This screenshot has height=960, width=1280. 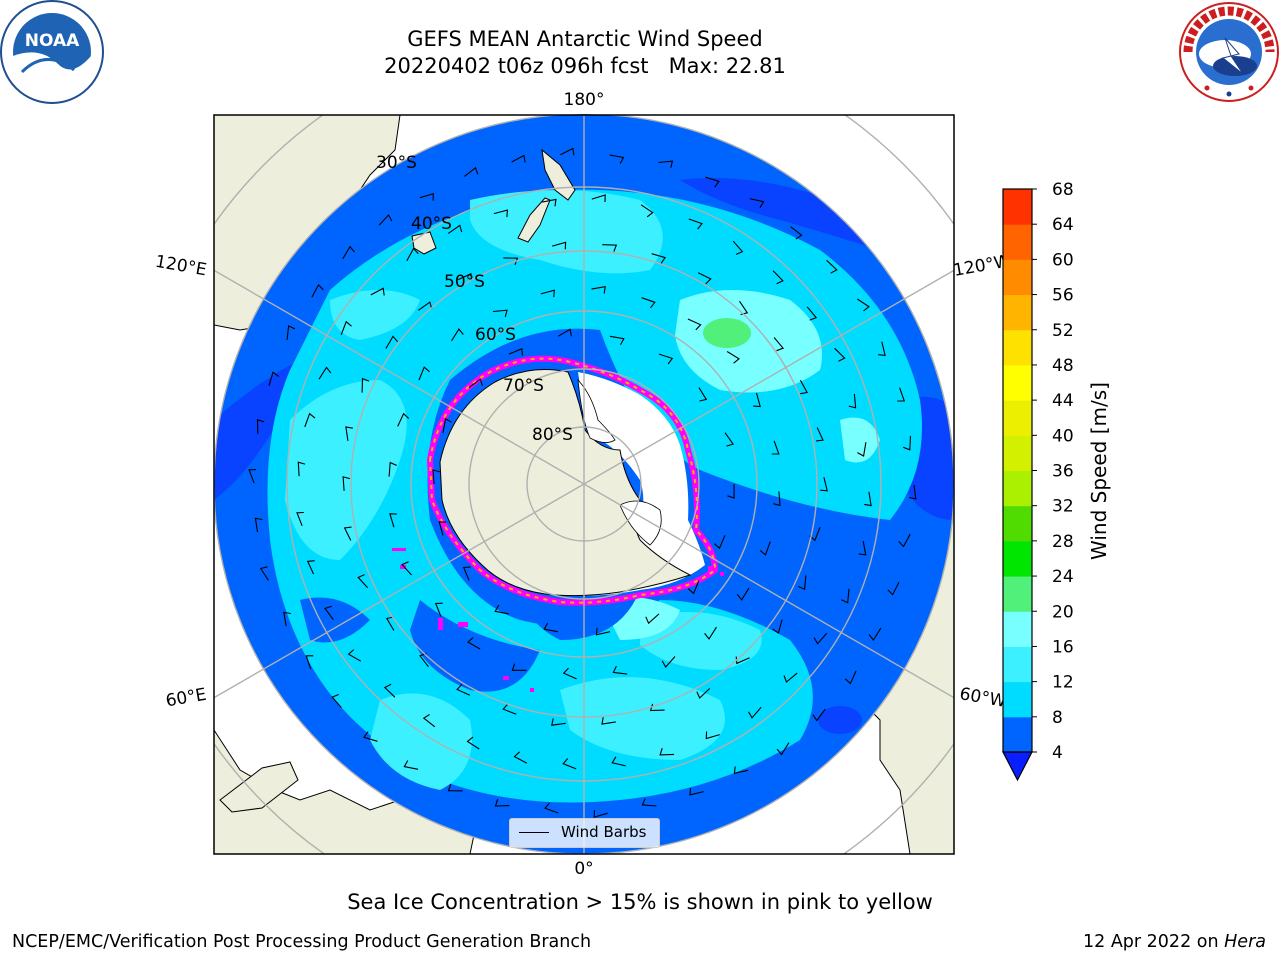 What do you see at coordinates (1063, 542) in the screenshot?
I see `colorbar-tick-label: 28` at bounding box center [1063, 542].